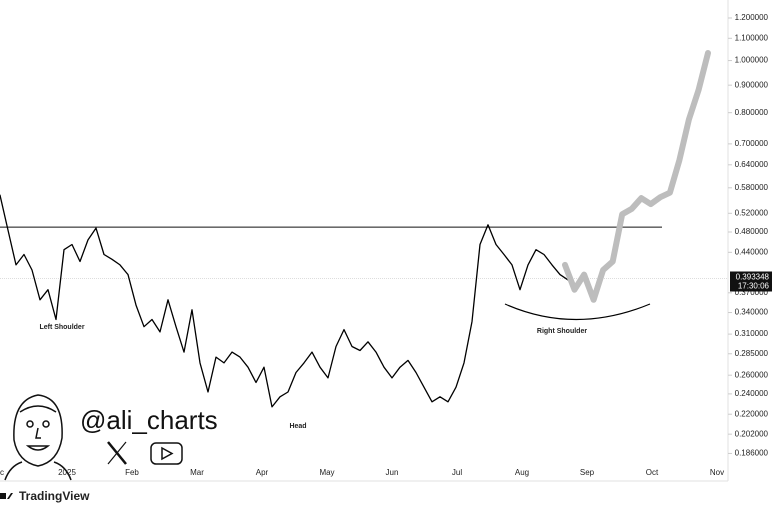  What do you see at coordinates (752, 164) in the screenshot?
I see `y-tick-label: 0.640000` at bounding box center [752, 164].